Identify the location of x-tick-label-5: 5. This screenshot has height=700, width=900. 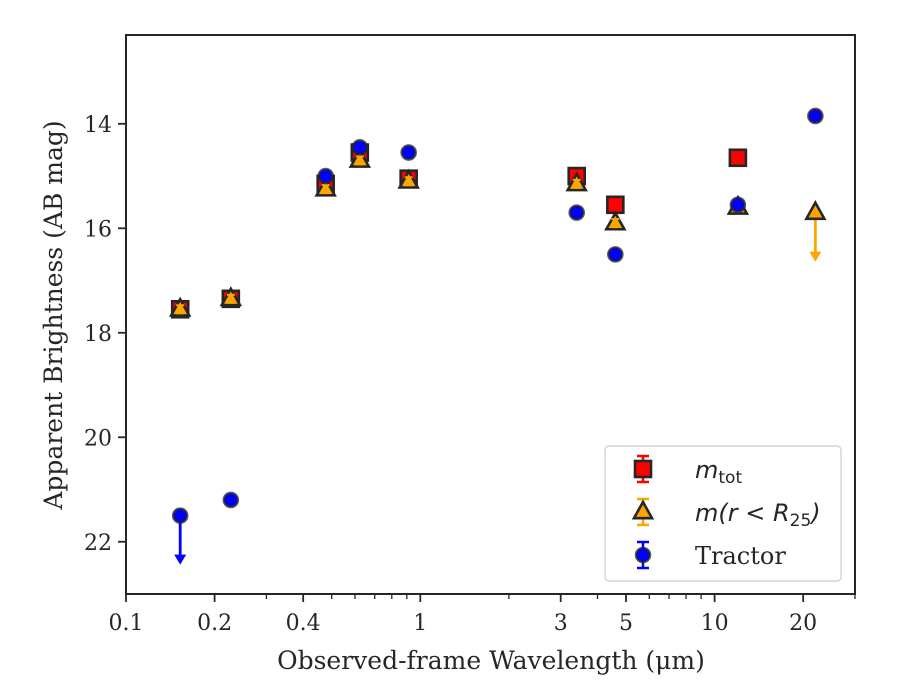
(626, 623).